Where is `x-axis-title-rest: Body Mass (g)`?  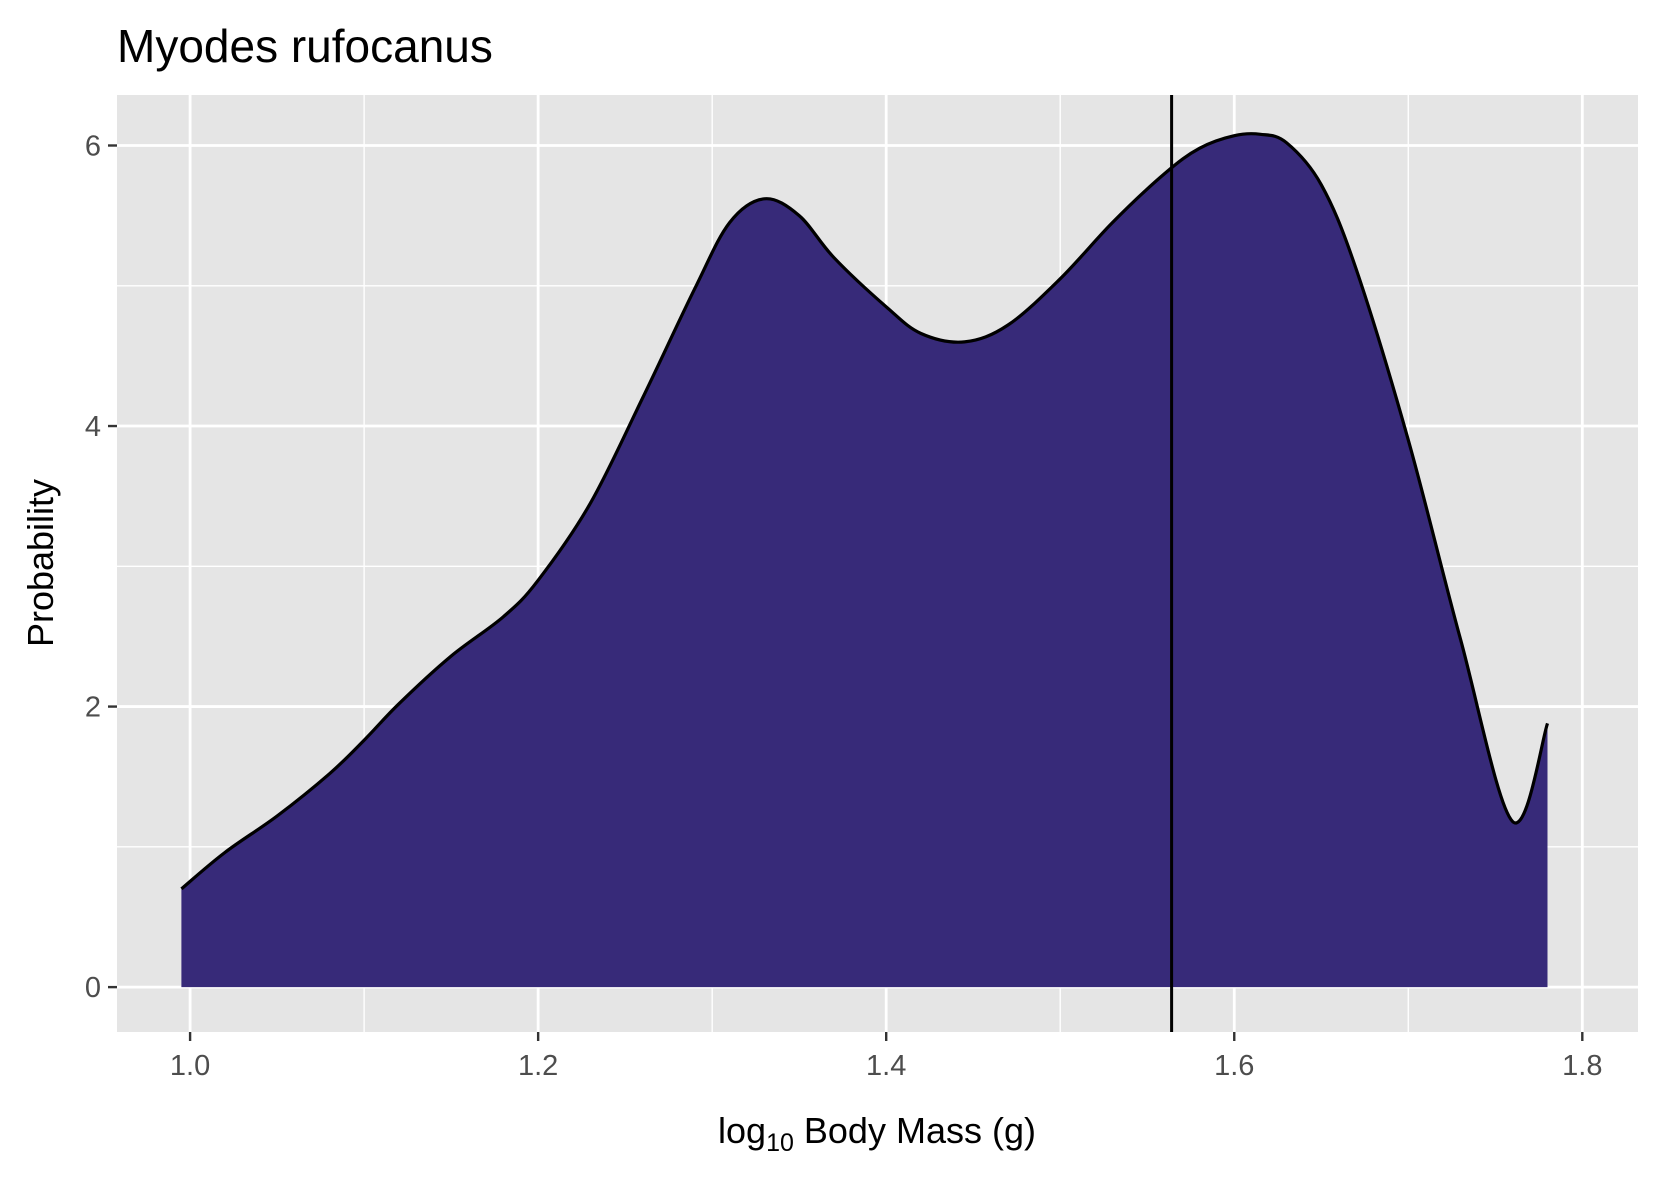
x-axis-title-rest: Body Mass (g) is located at coordinates (915, 1130).